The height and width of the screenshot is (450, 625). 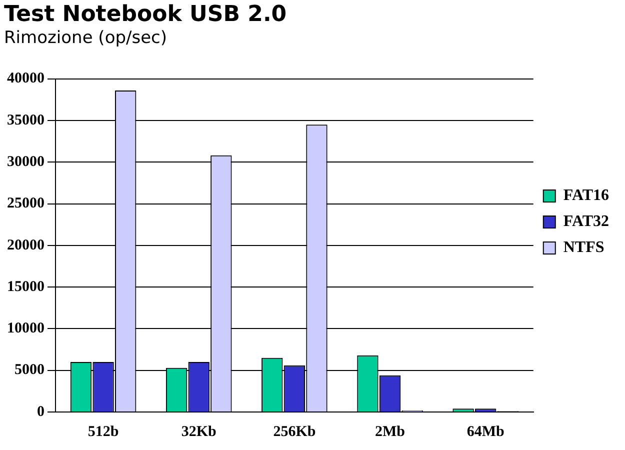 I want to click on y-tick-label: 40000, so click(x=25, y=78).